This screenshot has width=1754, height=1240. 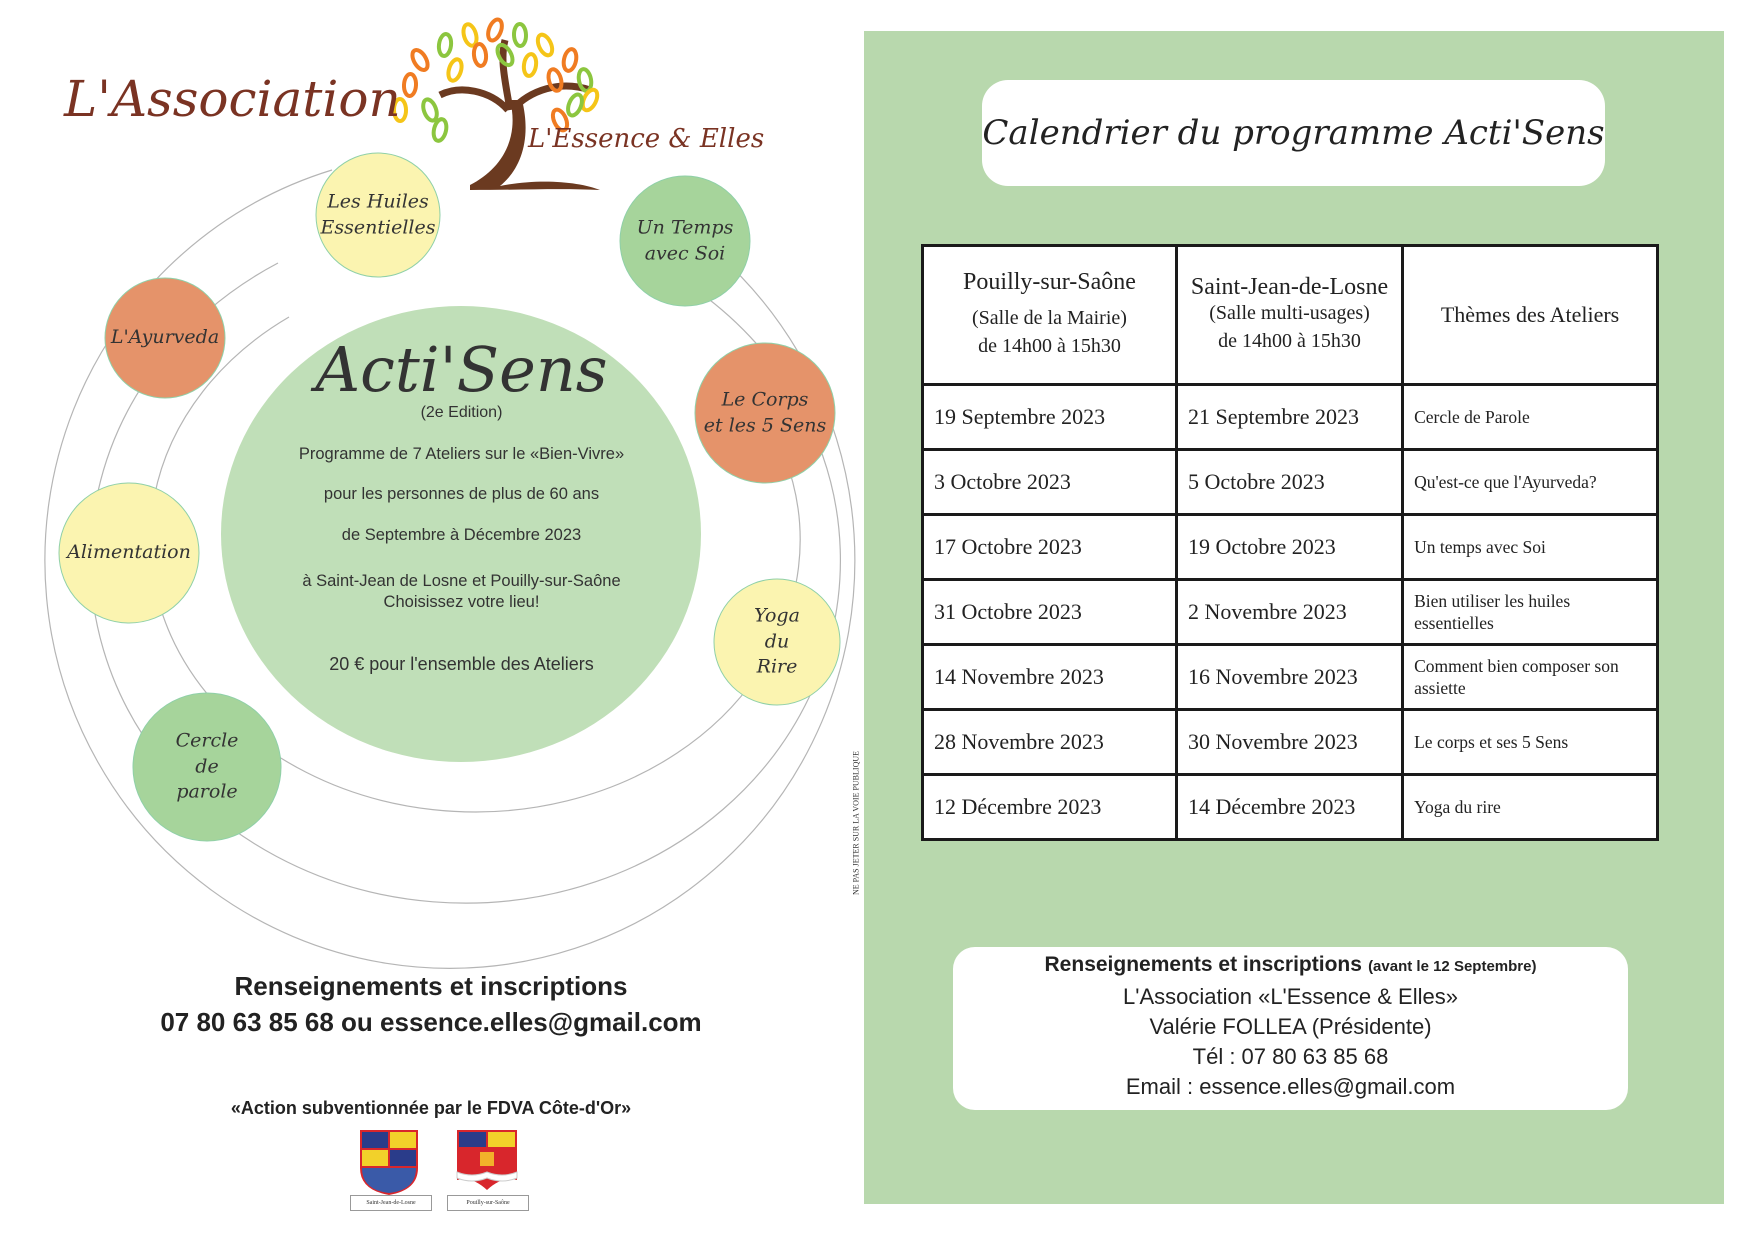 I want to click on coat-of-arms-pouilly-sur-saone, so click(x=487, y=1160).